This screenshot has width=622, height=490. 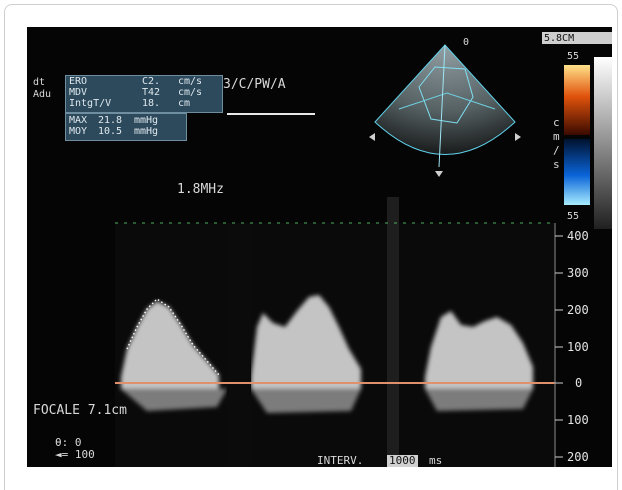 What do you see at coordinates (151, 92) in the screenshot?
I see `meas-mdv-value: T42` at bounding box center [151, 92].